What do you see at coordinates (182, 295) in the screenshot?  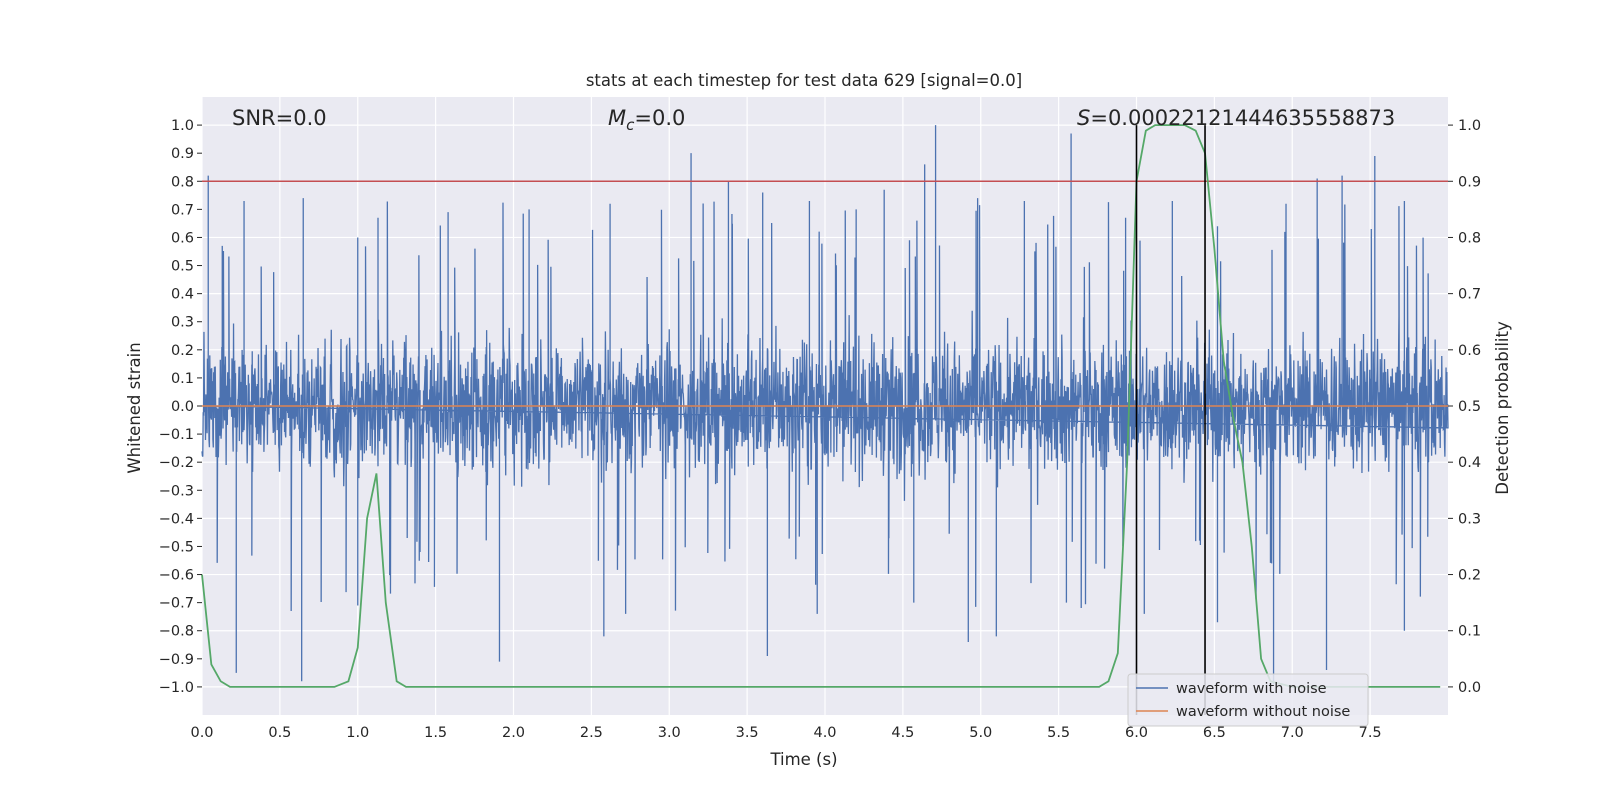 I see `y-tick-label-left: 0.4` at bounding box center [182, 295].